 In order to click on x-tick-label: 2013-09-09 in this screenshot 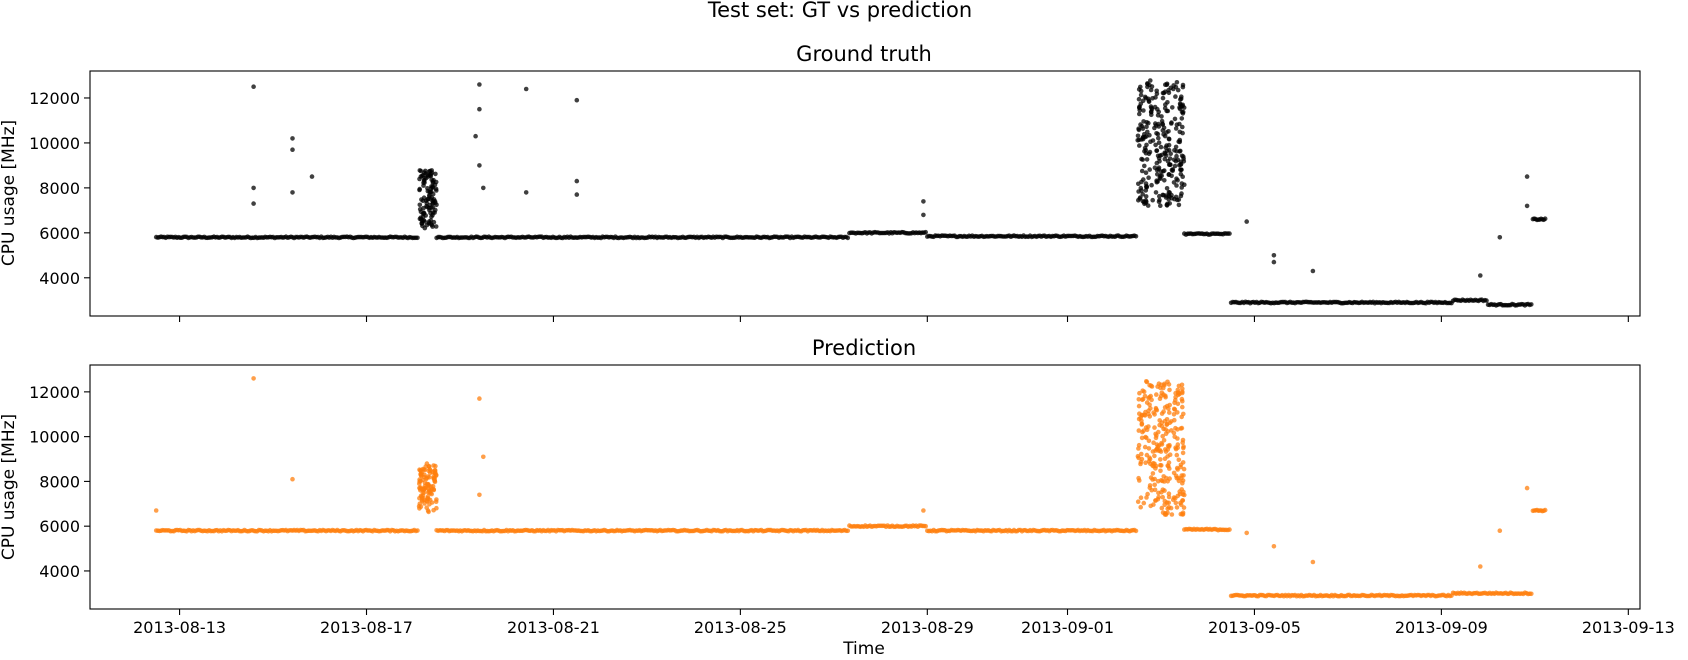, I will do `click(1441, 627)`.